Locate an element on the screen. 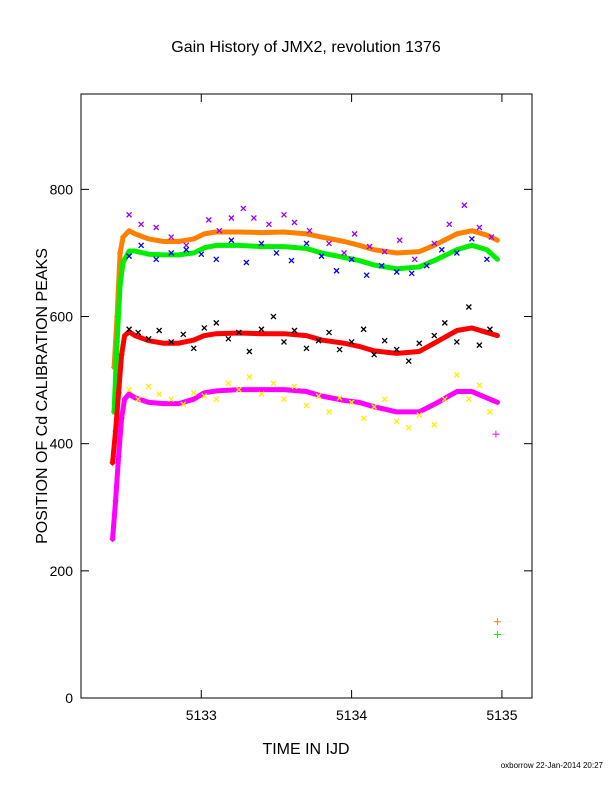  y-tick-label: 0 is located at coordinates (69, 698).